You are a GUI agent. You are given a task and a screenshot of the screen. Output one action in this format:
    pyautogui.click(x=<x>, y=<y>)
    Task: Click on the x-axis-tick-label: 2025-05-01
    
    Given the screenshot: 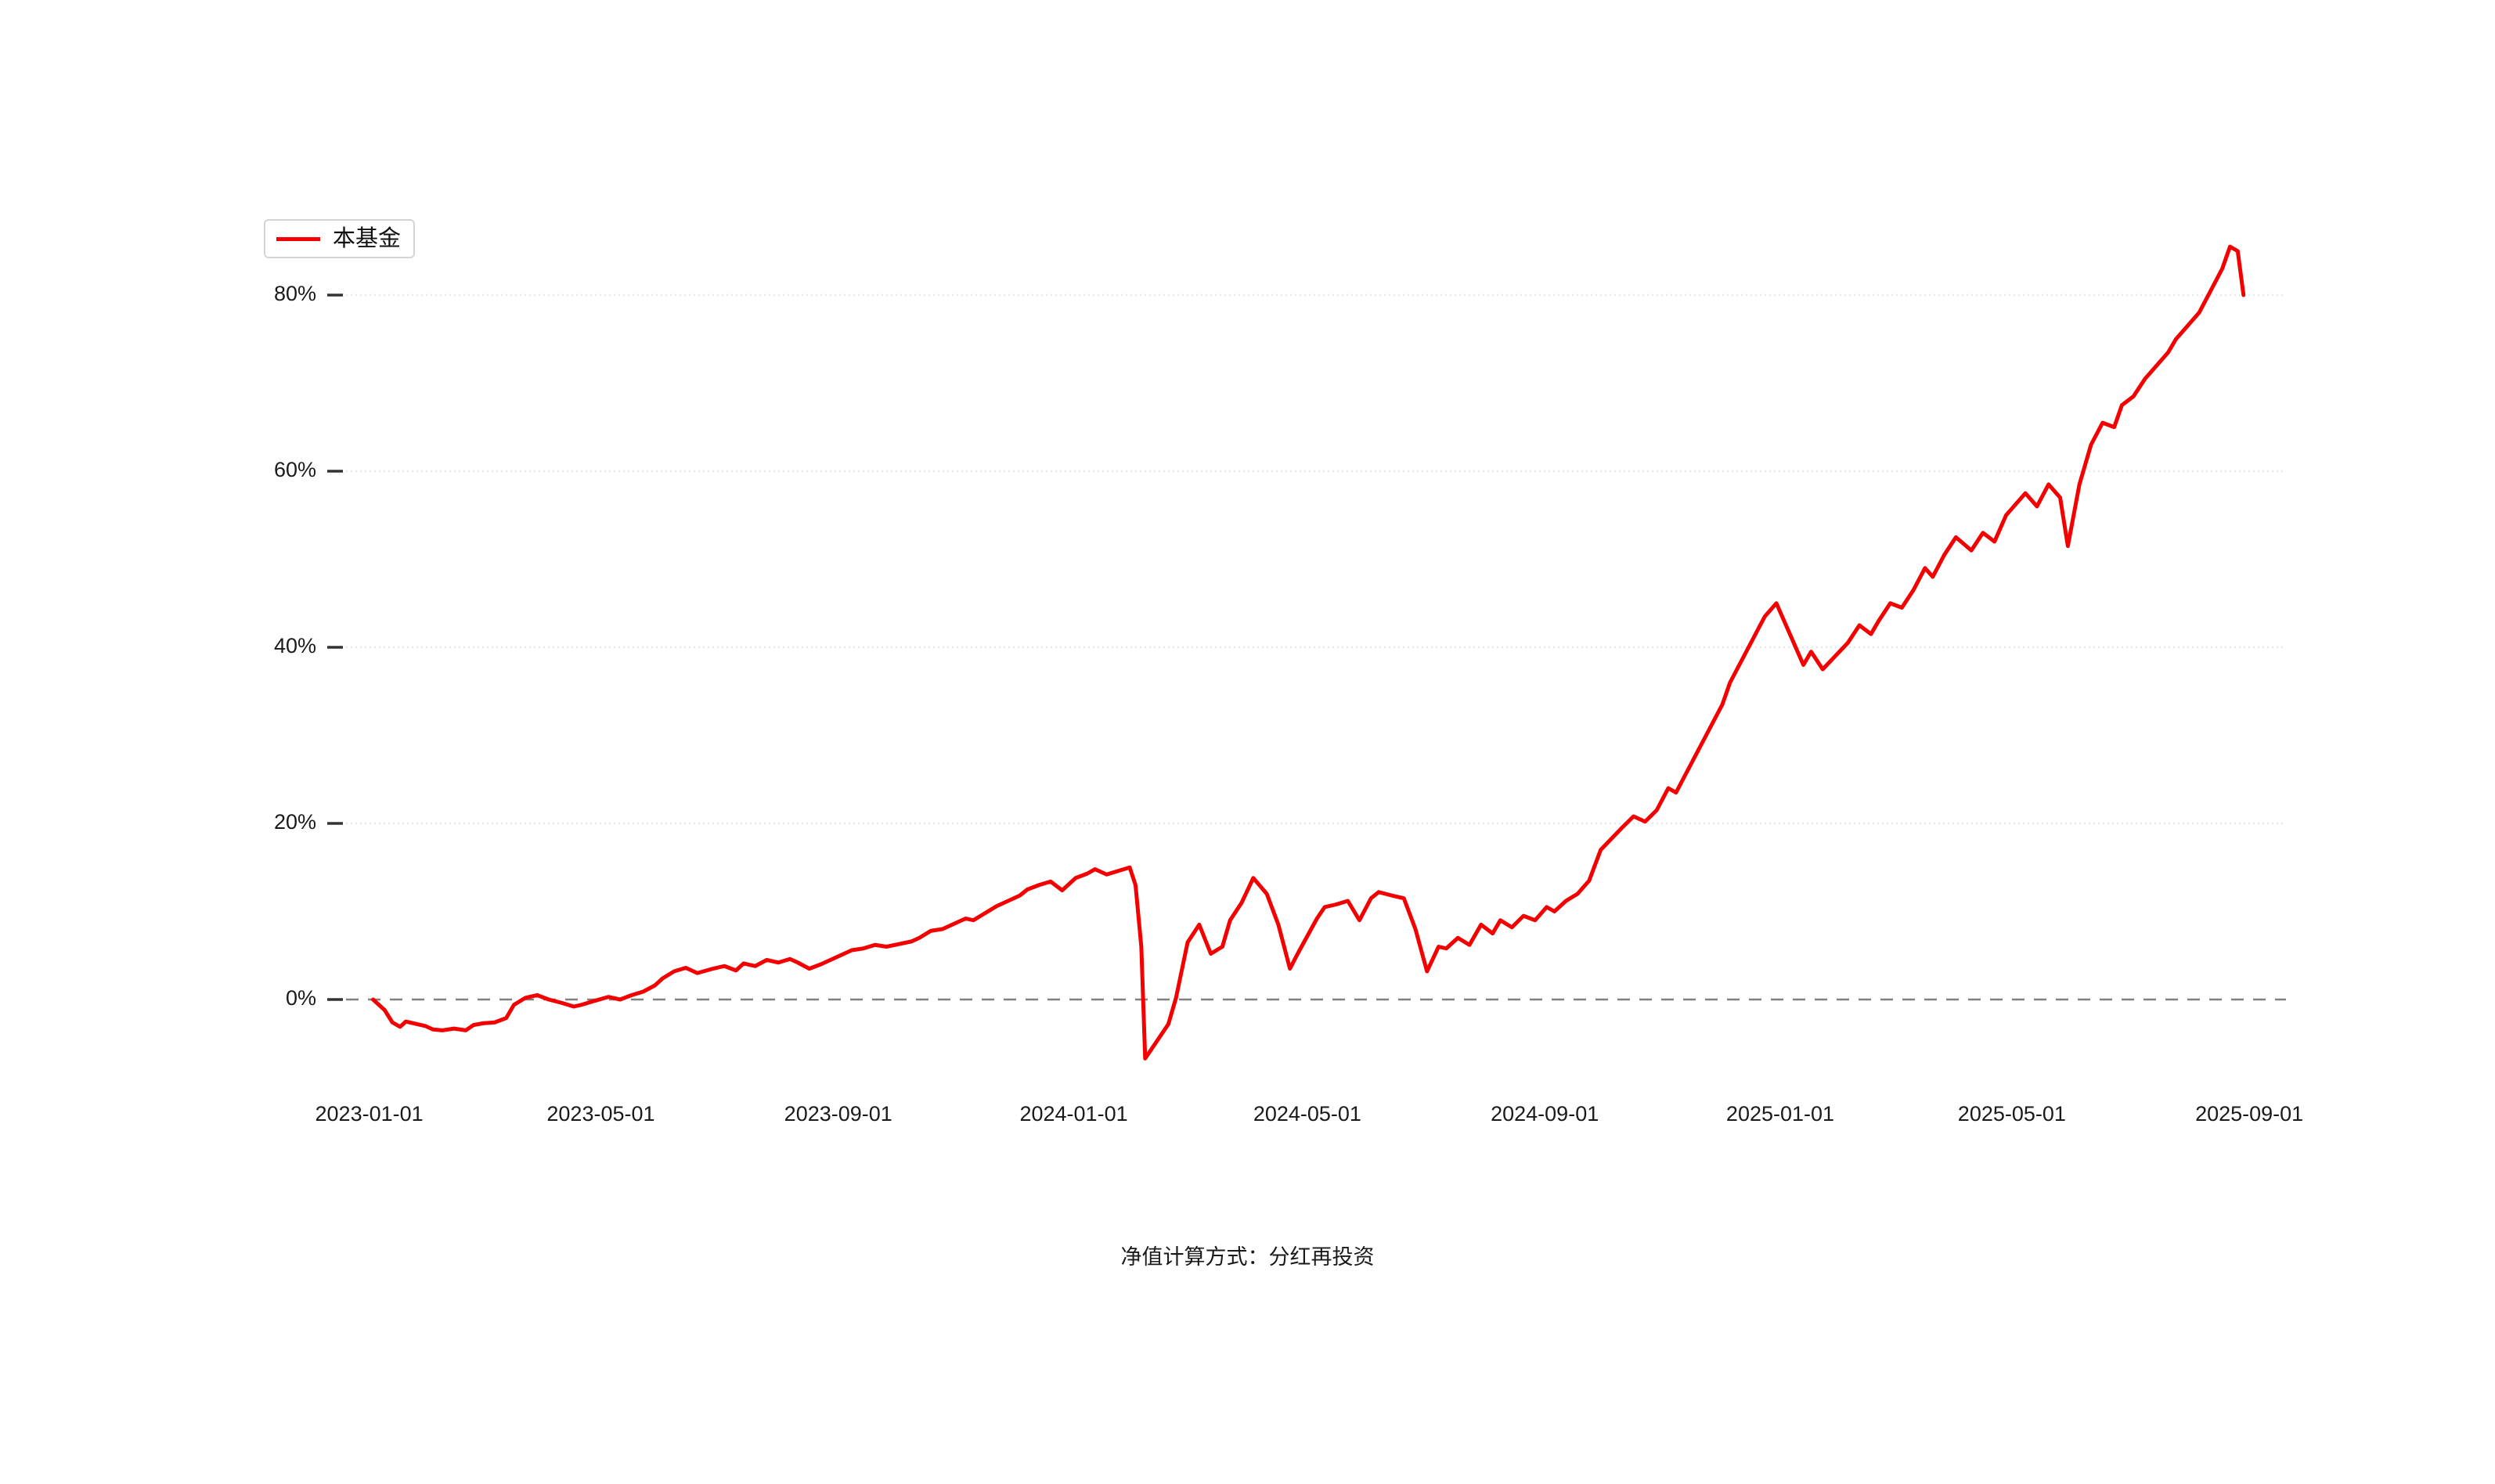 What is the action you would take?
    pyautogui.click(x=2011, y=1114)
    